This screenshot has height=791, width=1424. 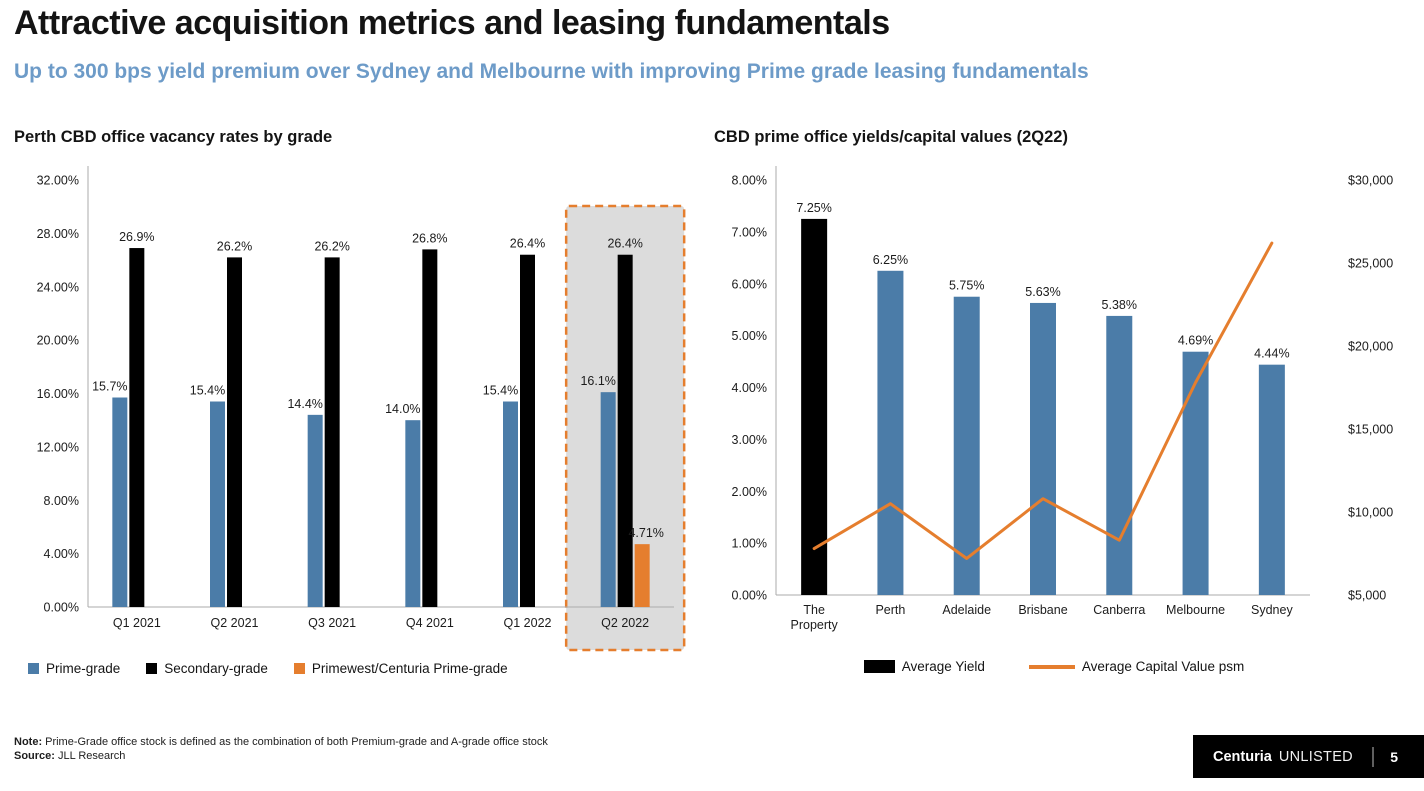 I want to click on legend-item-average-yield: Average Yield, so click(x=924, y=666).